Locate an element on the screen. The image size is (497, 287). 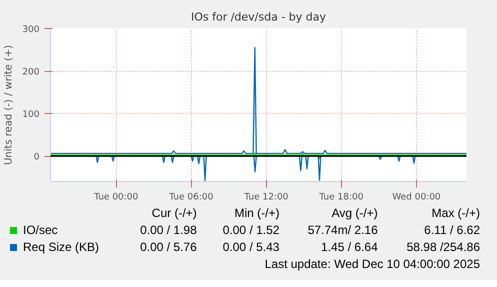
y-axis-title: Units read (-) / write (+) is located at coordinates (8, 105).